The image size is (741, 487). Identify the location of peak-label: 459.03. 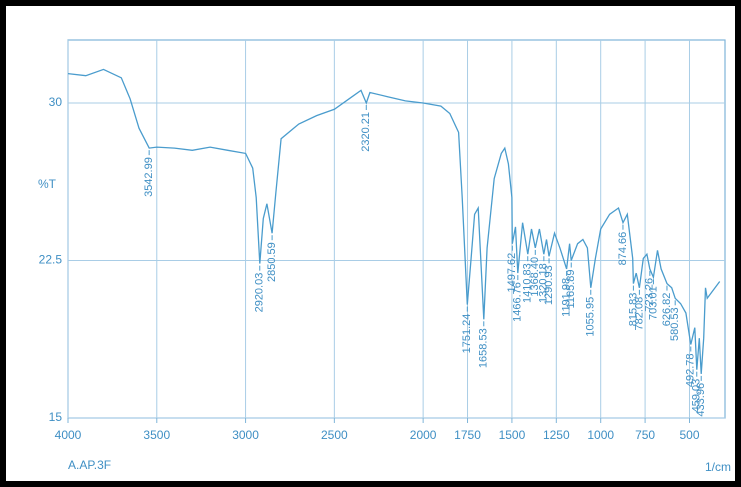
(697, 396).